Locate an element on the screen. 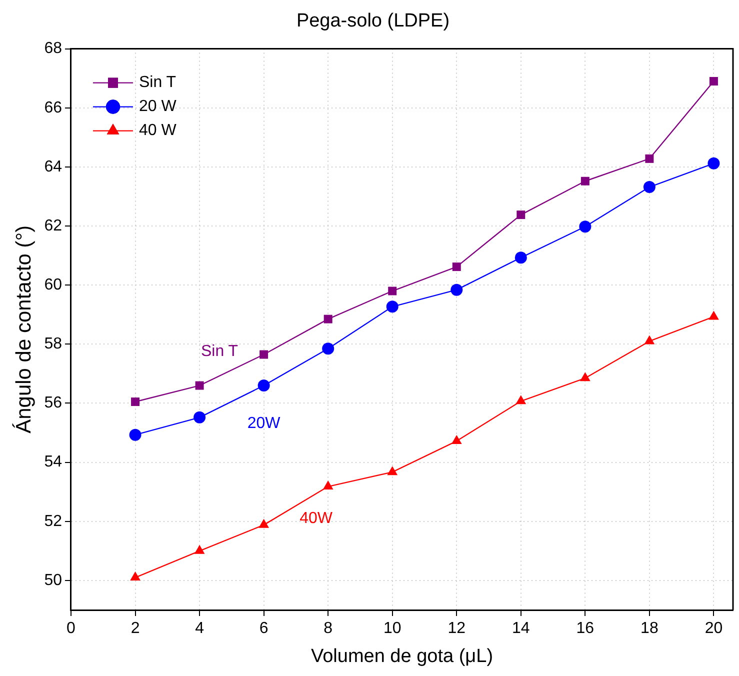 The height and width of the screenshot is (676, 739). legend-label: Sin T is located at coordinates (157, 83).